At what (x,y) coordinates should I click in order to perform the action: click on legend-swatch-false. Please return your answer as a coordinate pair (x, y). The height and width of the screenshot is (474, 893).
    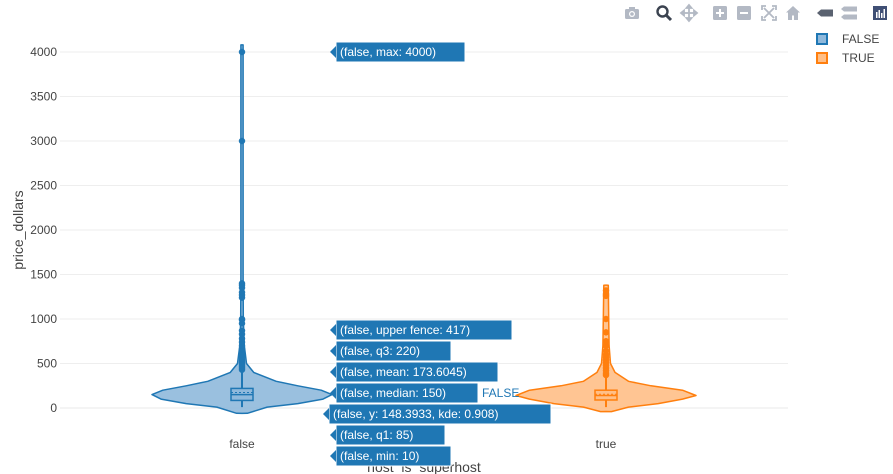
    Looking at the image, I should click on (822, 39).